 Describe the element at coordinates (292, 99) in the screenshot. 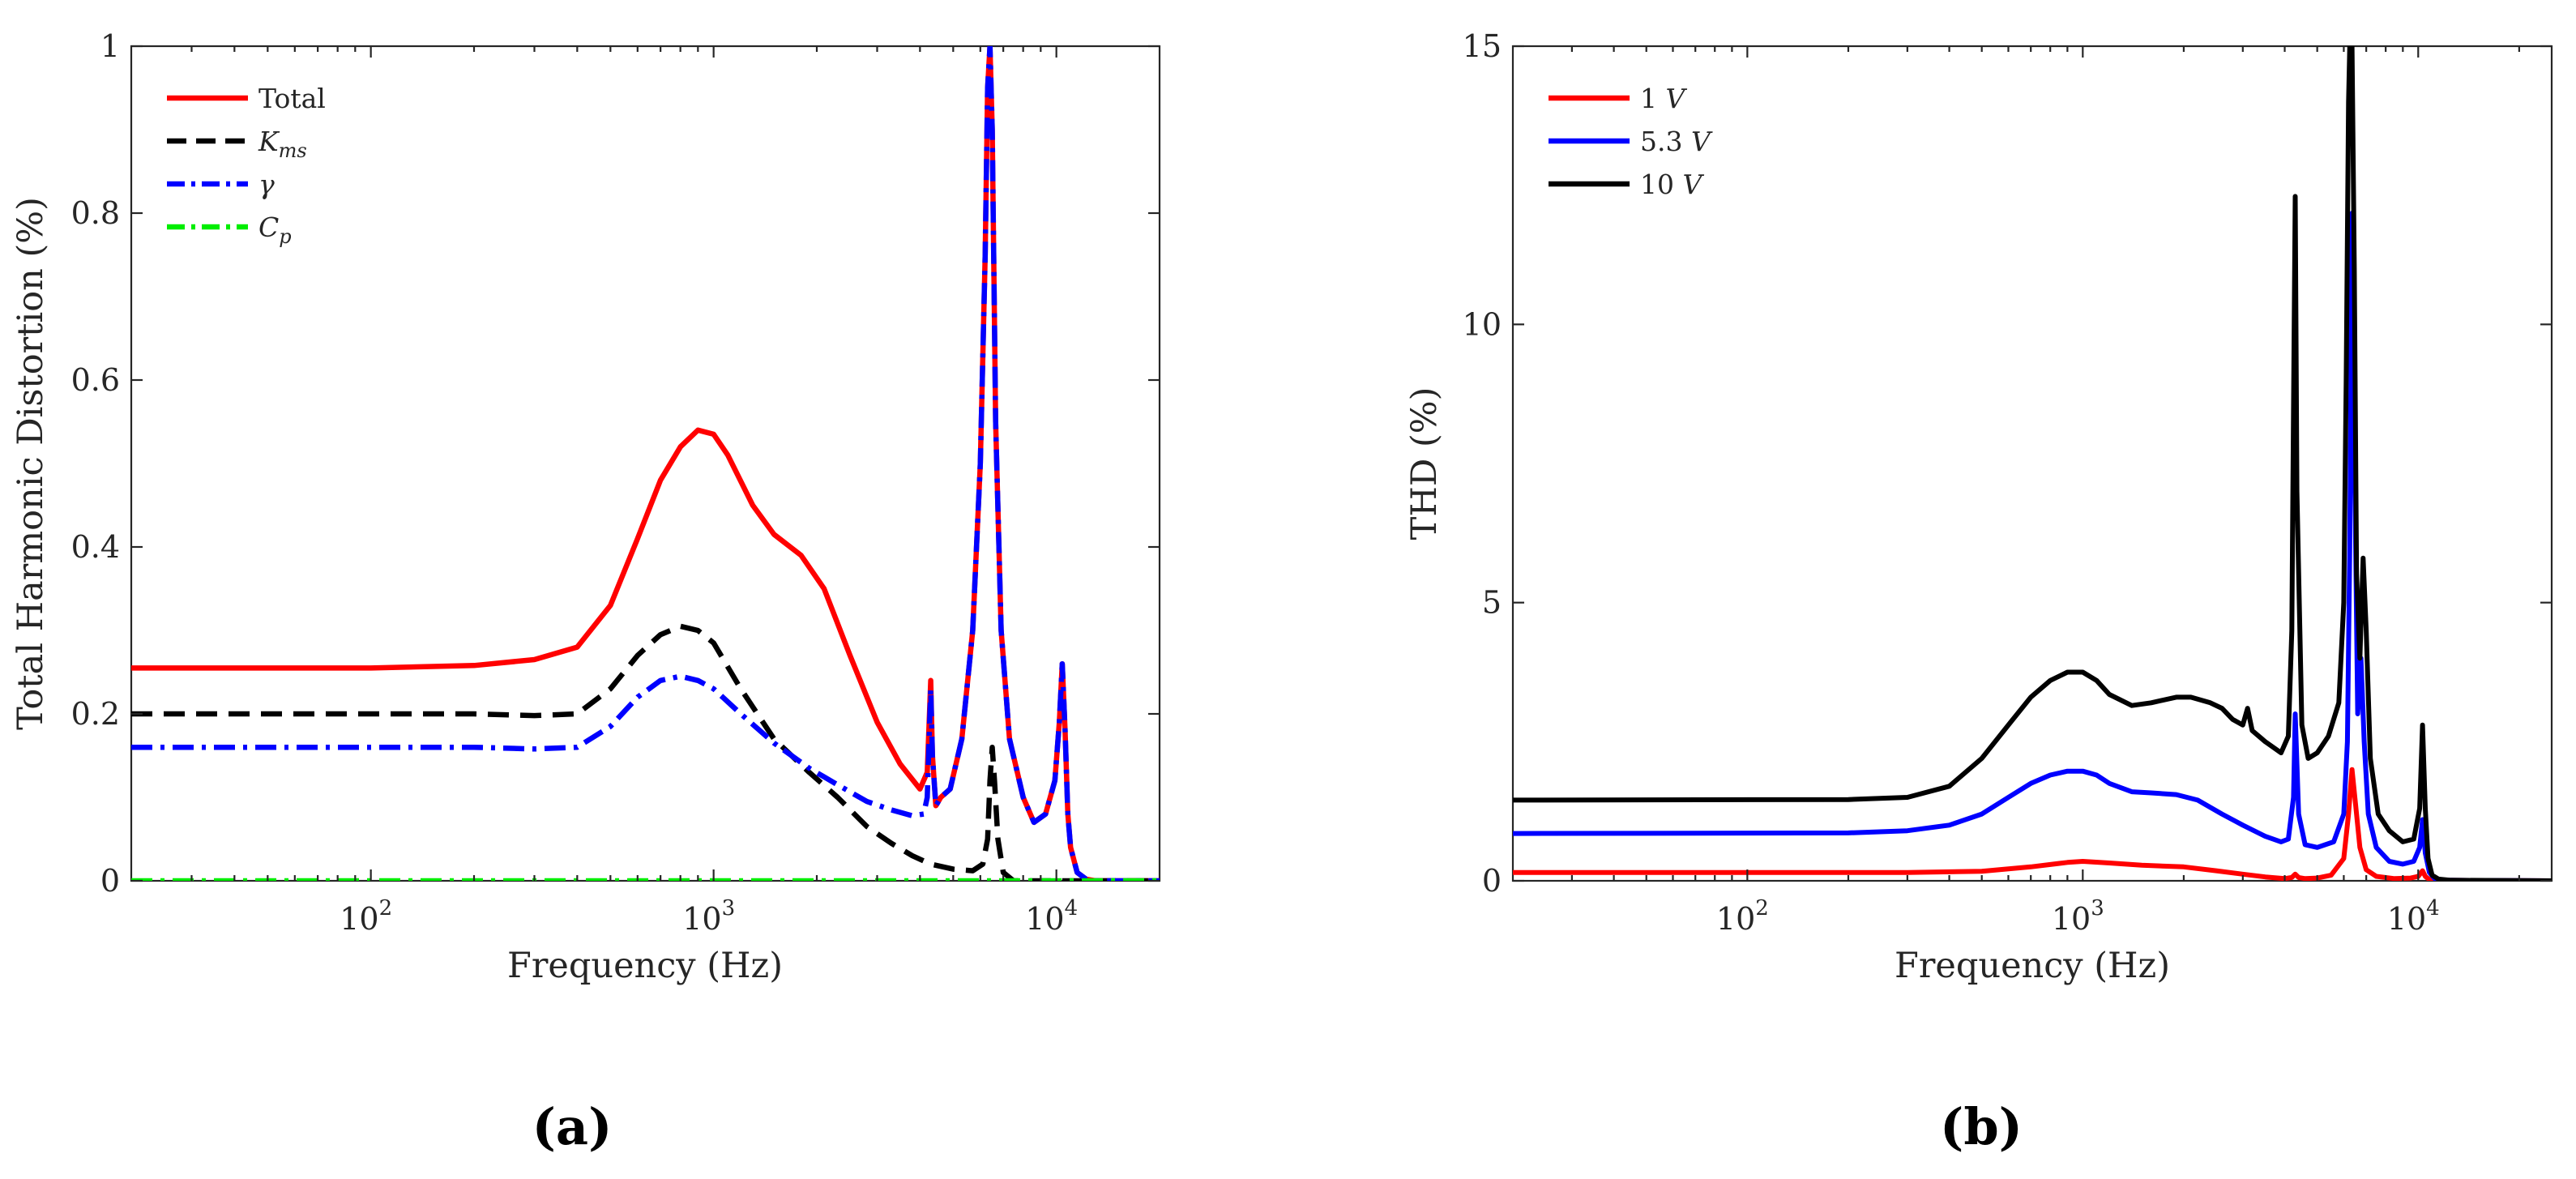

I see `legend-label-0: Total` at that location.